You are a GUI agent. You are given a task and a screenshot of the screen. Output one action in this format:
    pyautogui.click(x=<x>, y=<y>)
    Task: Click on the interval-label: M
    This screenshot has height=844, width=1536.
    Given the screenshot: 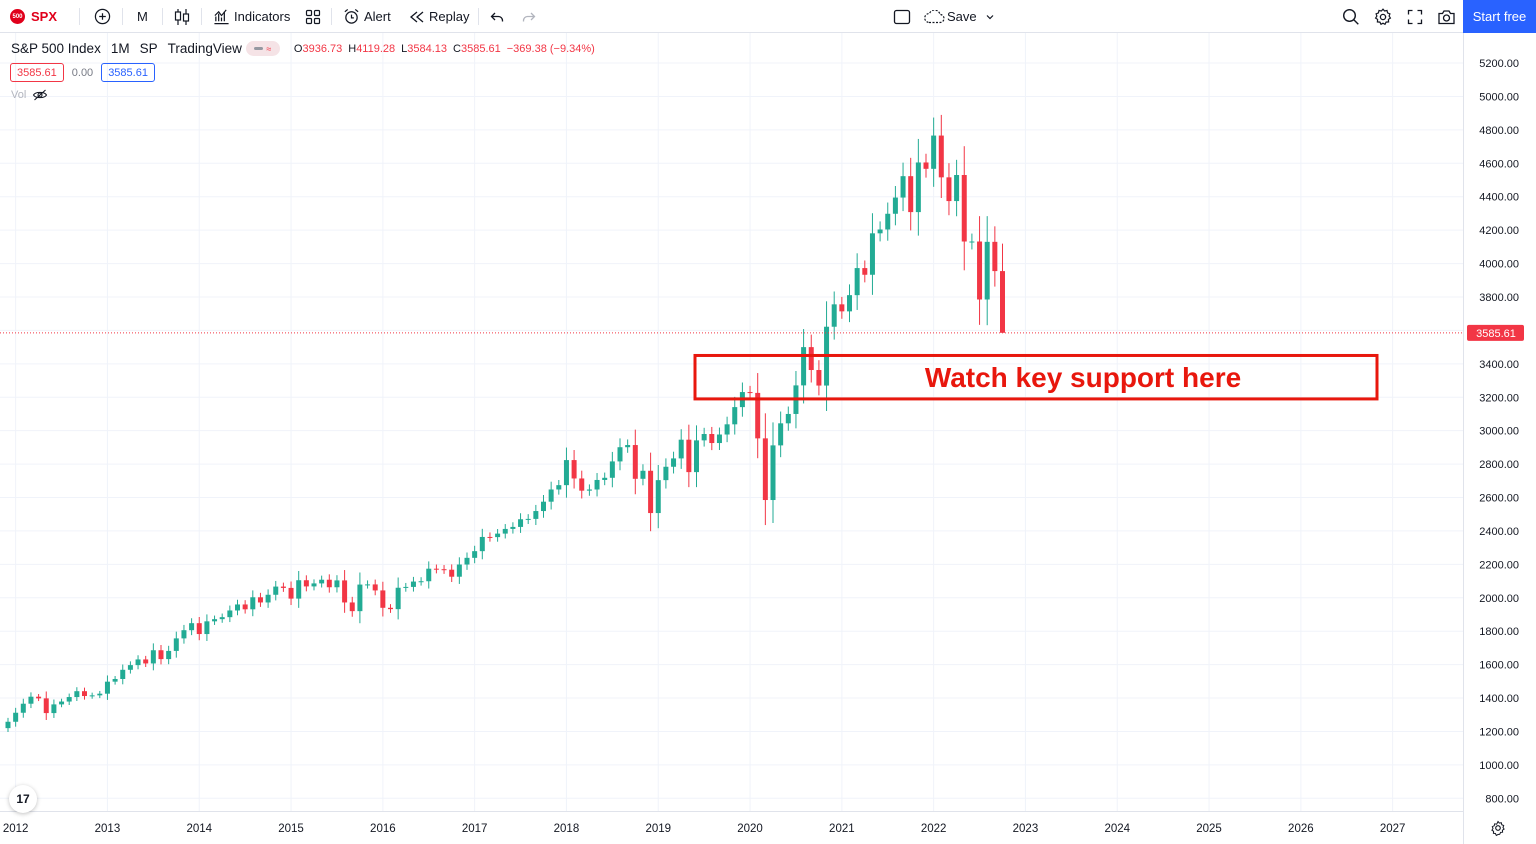 What is the action you would take?
    pyautogui.click(x=142, y=16)
    